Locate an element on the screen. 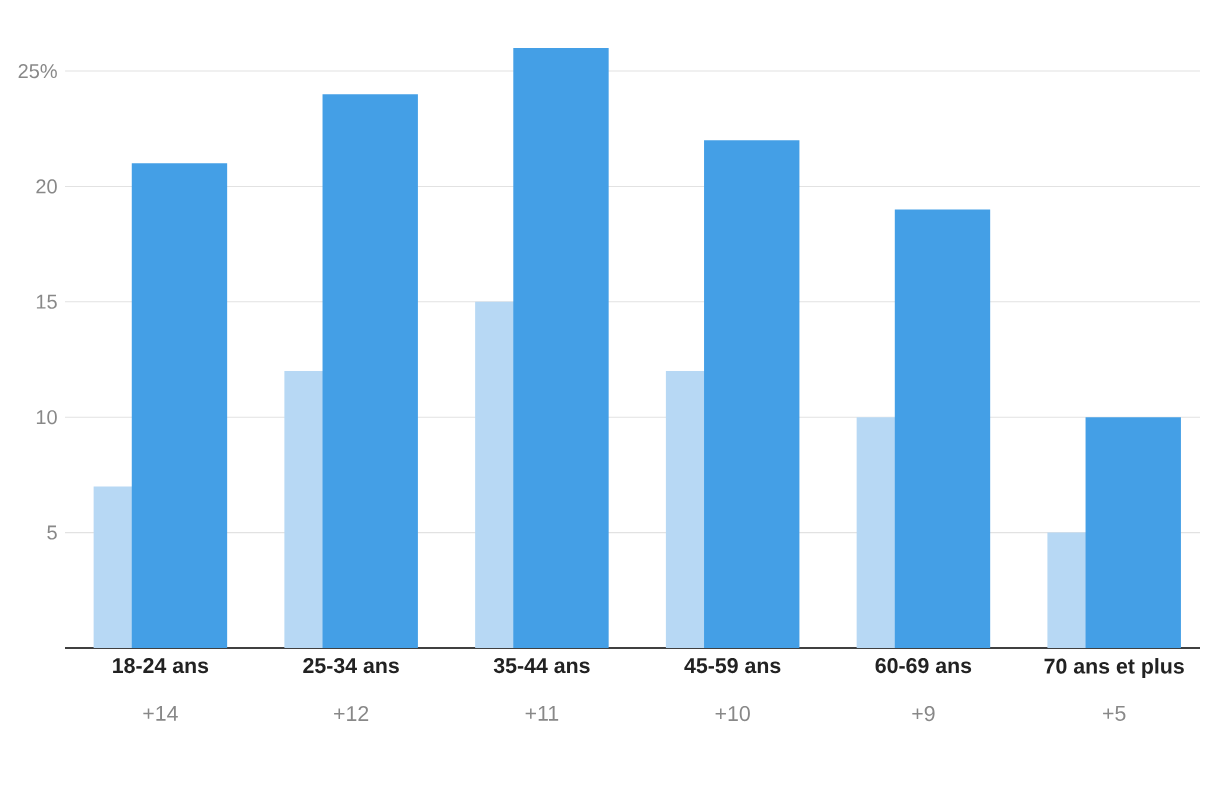 This screenshot has width=1220, height=802. text: +5 is located at coordinates (1114, 713).